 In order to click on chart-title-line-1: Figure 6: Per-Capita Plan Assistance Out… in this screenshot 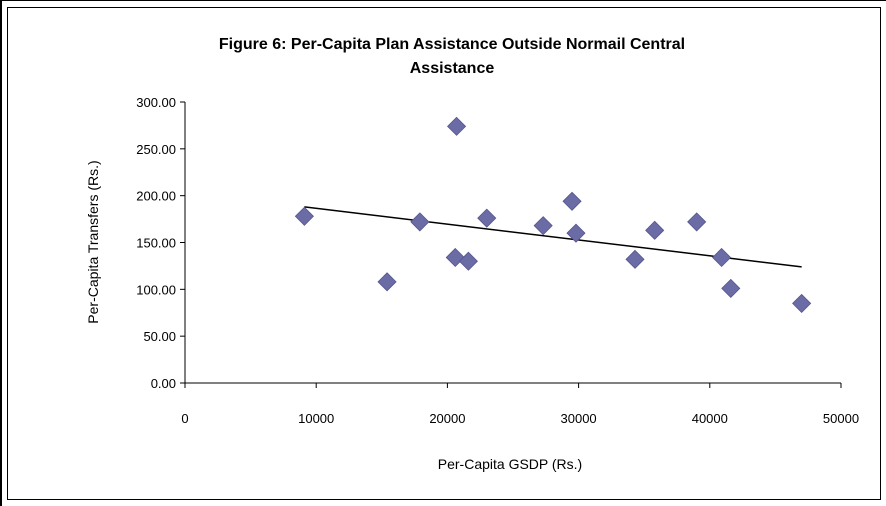, I will do `click(452, 44)`.